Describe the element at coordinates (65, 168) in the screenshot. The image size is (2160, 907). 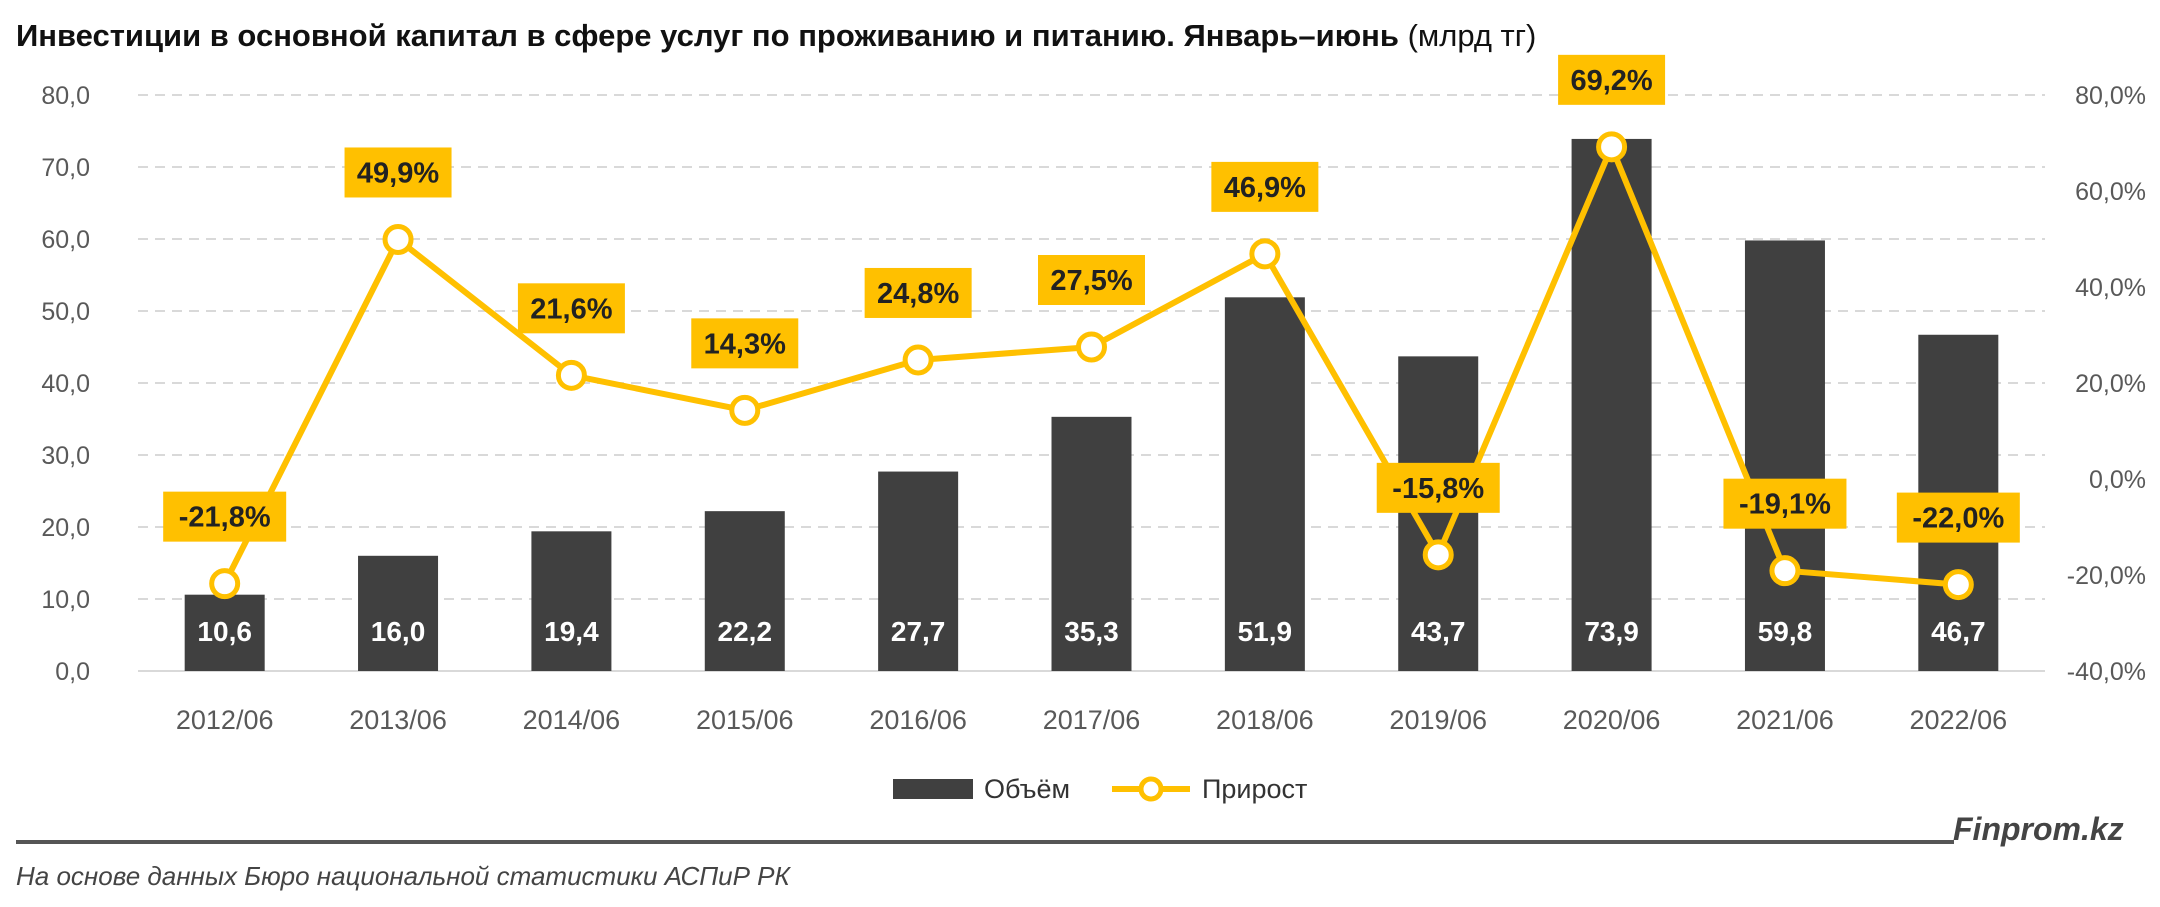
I see `left-tick-label: 70,0` at that location.